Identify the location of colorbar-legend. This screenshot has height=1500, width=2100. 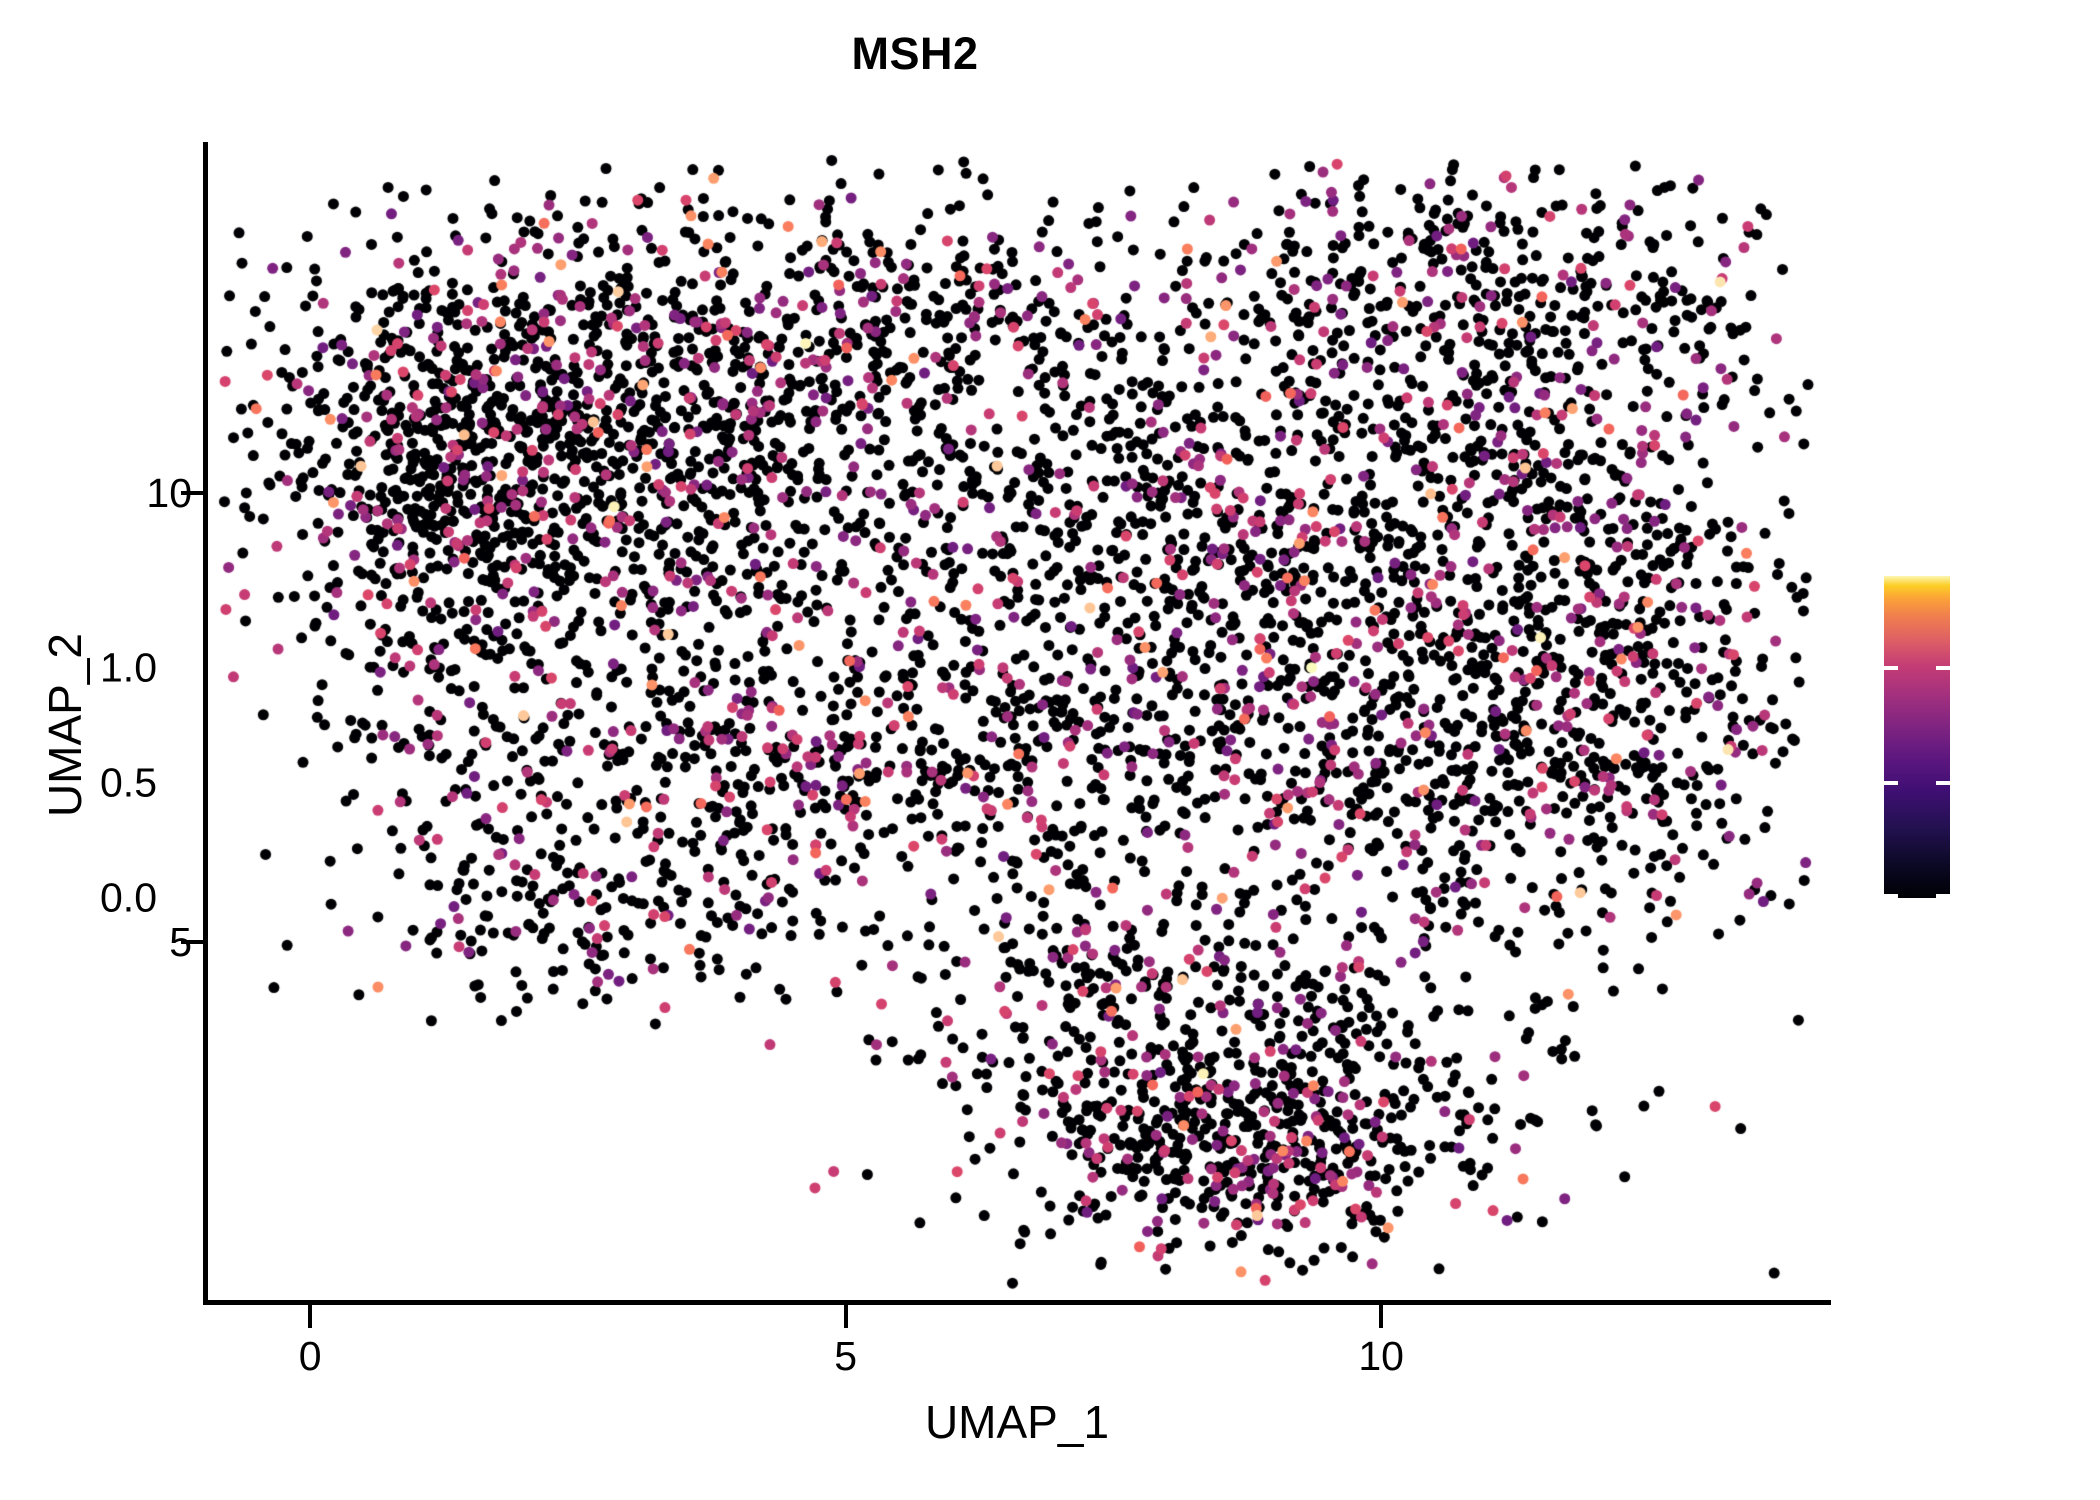
(1917, 737).